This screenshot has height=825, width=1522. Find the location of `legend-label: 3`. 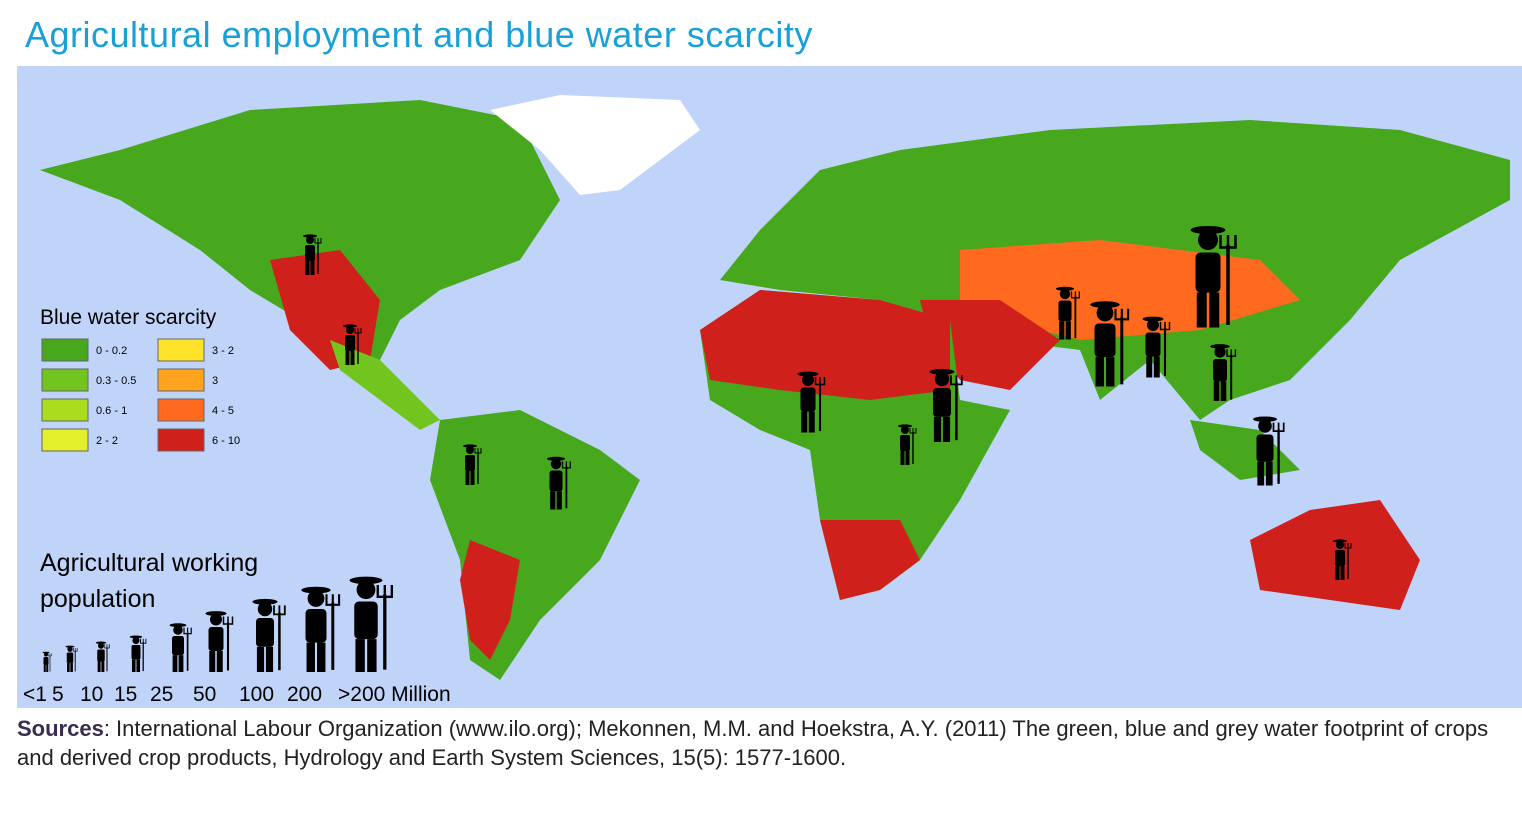

legend-label: 3 is located at coordinates (215, 381).